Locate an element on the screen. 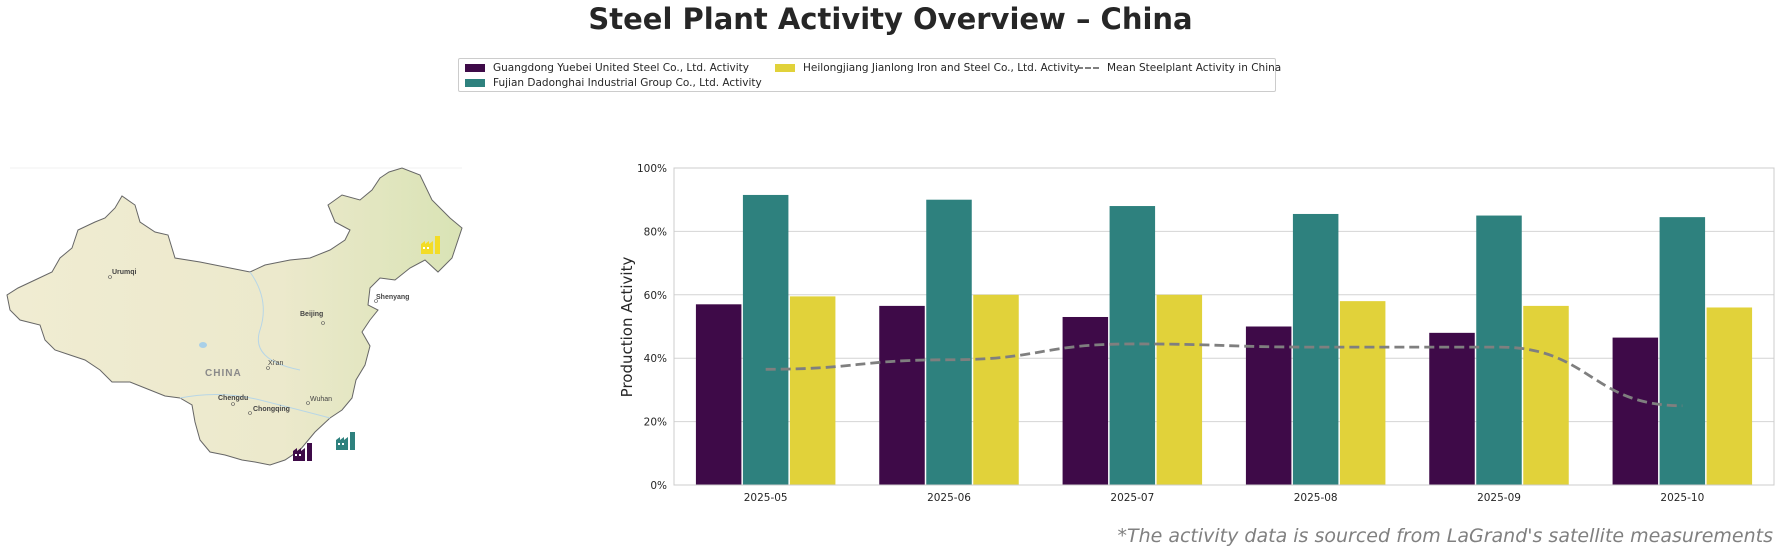  y-tick-label: 20% is located at coordinates (655, 423).